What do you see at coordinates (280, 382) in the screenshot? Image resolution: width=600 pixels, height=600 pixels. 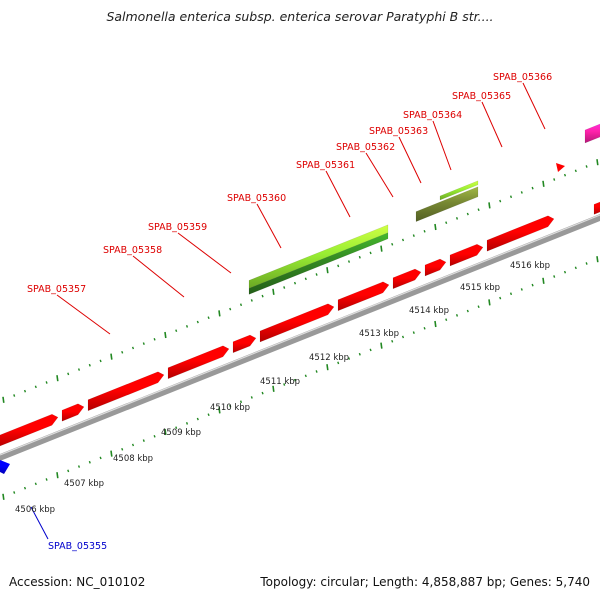 I see `scale-label: 4511 kbp` at bounding box center [280, 382].